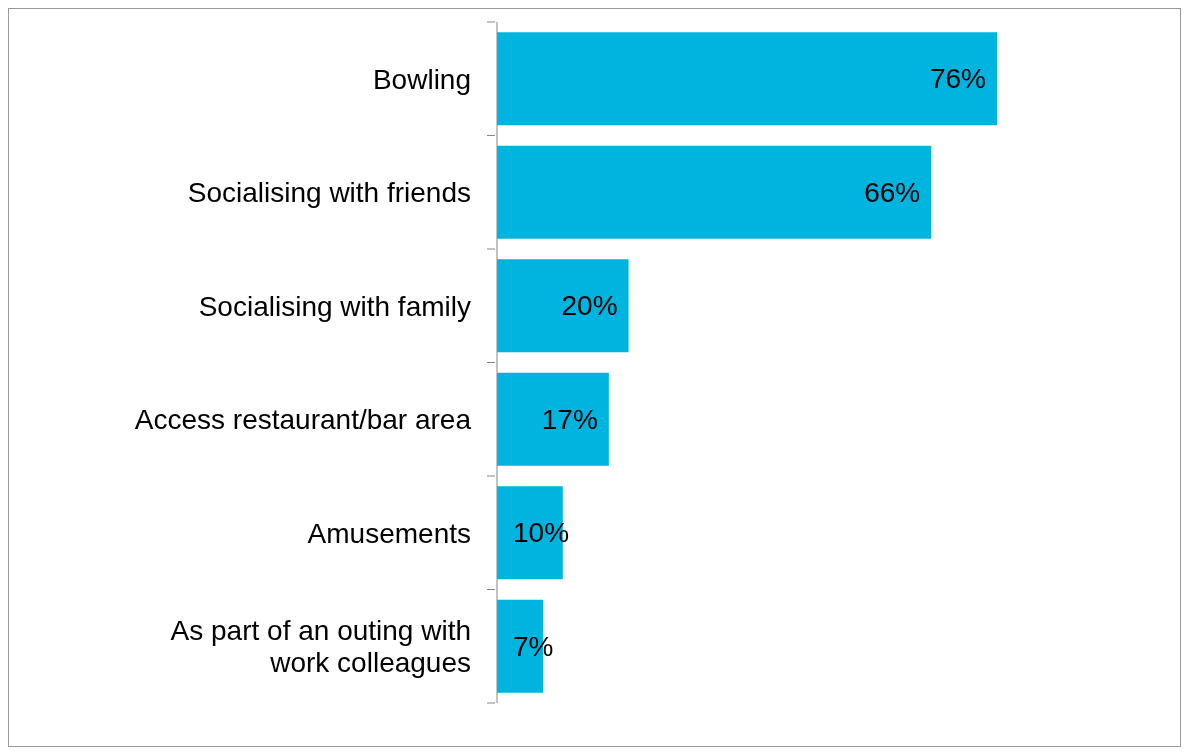  I want to click on y-tick-label: Socialising with family, so click(334, 306).